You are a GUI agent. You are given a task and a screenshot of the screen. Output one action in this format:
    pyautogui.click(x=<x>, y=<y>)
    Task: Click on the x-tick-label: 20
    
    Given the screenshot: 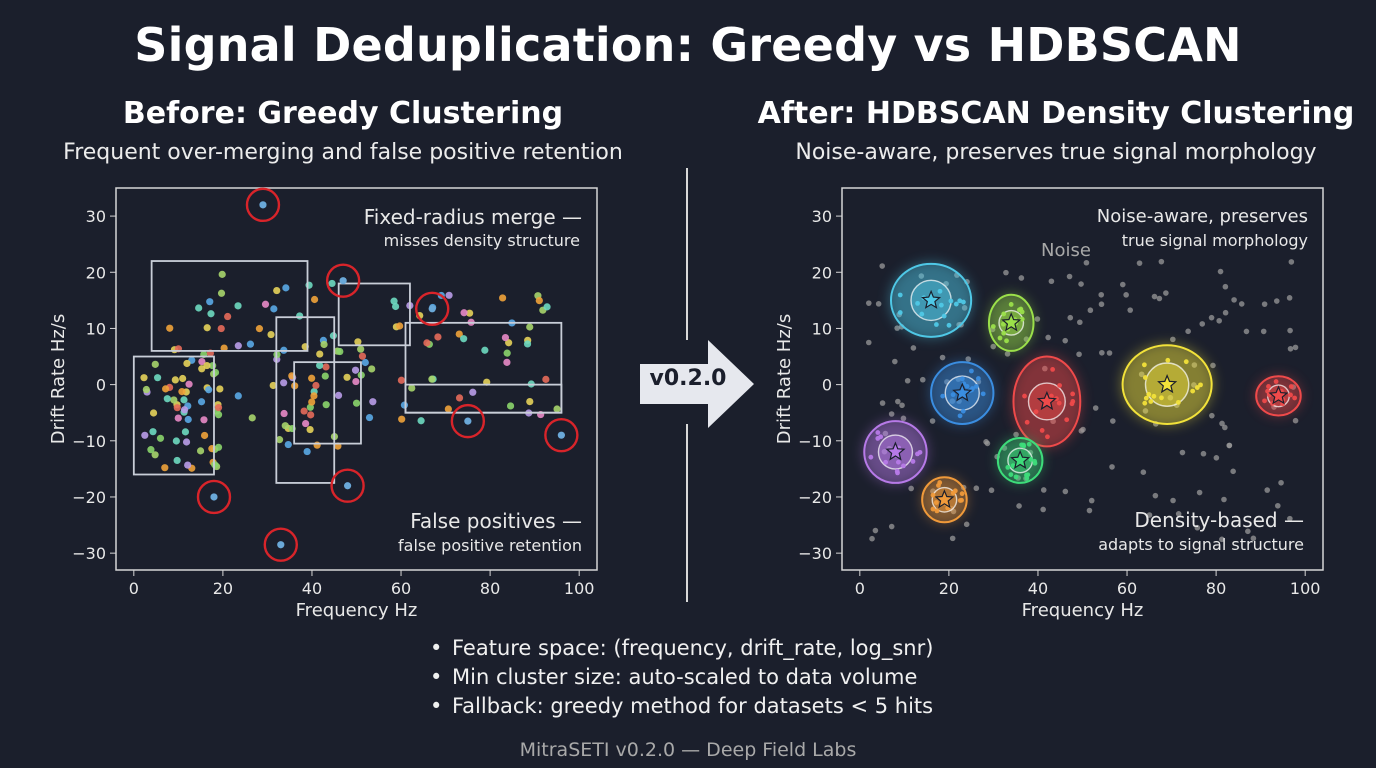 What is the action you would take?
    pyautogui.click(x=949, y=588)
    